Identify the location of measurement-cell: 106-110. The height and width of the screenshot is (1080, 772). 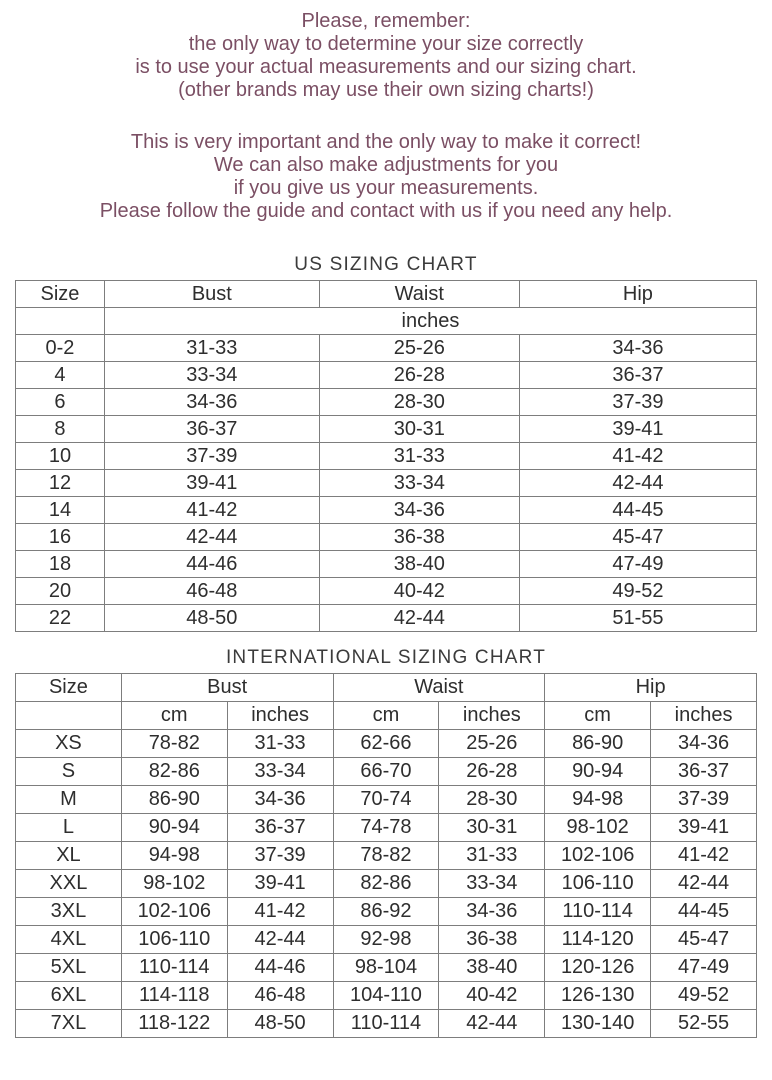
(598, 883).